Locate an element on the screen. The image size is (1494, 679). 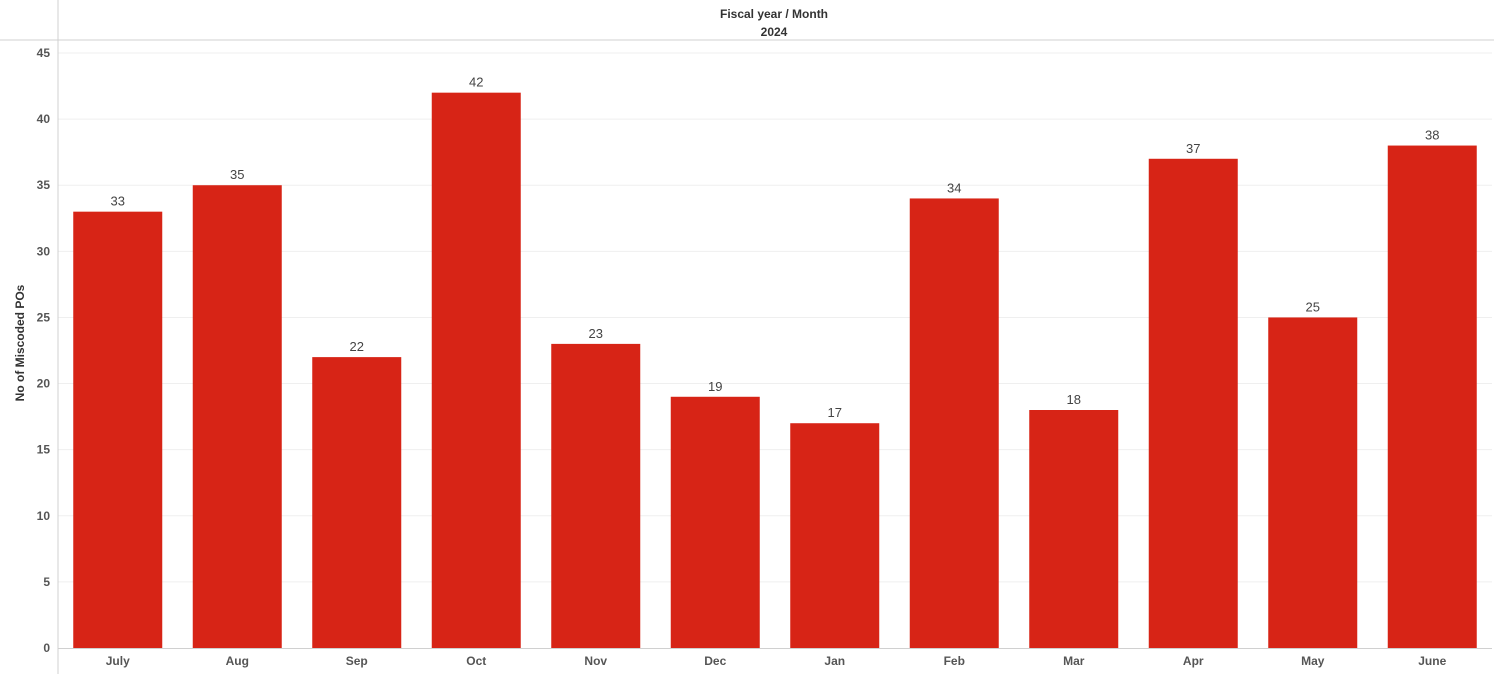
y-axis-ticks: 0 5 10 15 20 25 30 35 40 45 is located at coordinates (44, 350).